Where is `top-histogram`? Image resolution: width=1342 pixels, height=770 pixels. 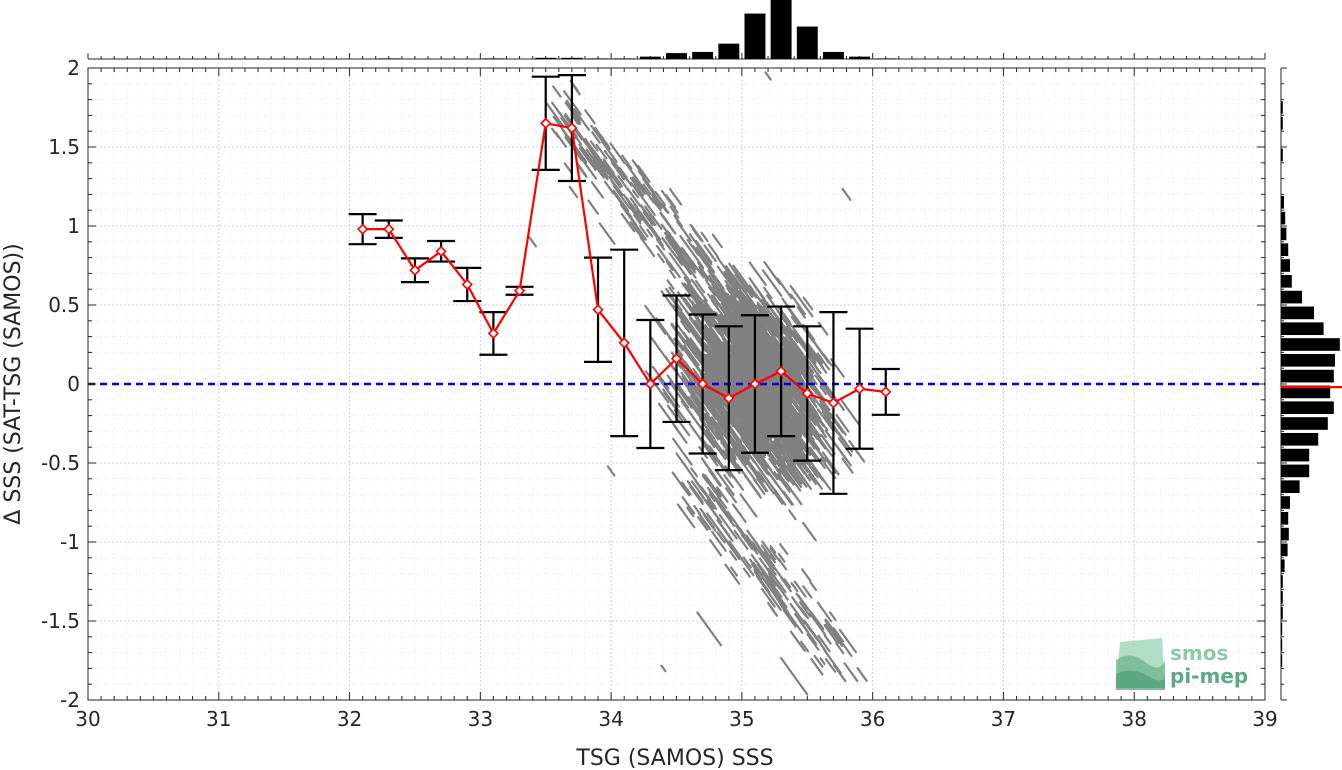
top-histogram is located at coordinates (676, 30).